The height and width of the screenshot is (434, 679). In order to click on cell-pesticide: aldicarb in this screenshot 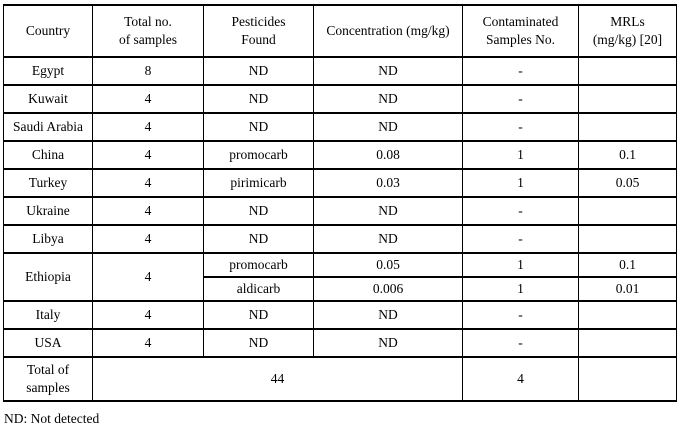, I will do `click(258, 289)`.